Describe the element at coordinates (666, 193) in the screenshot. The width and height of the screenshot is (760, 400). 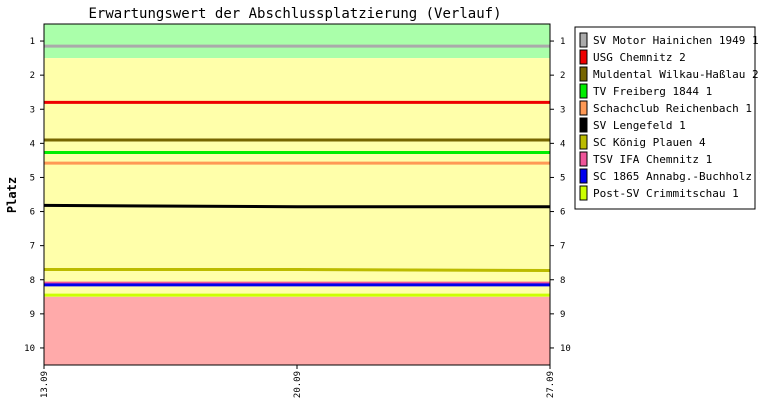
I see `legend-label-9: Post-SV Crimmitschau 1` at that location.